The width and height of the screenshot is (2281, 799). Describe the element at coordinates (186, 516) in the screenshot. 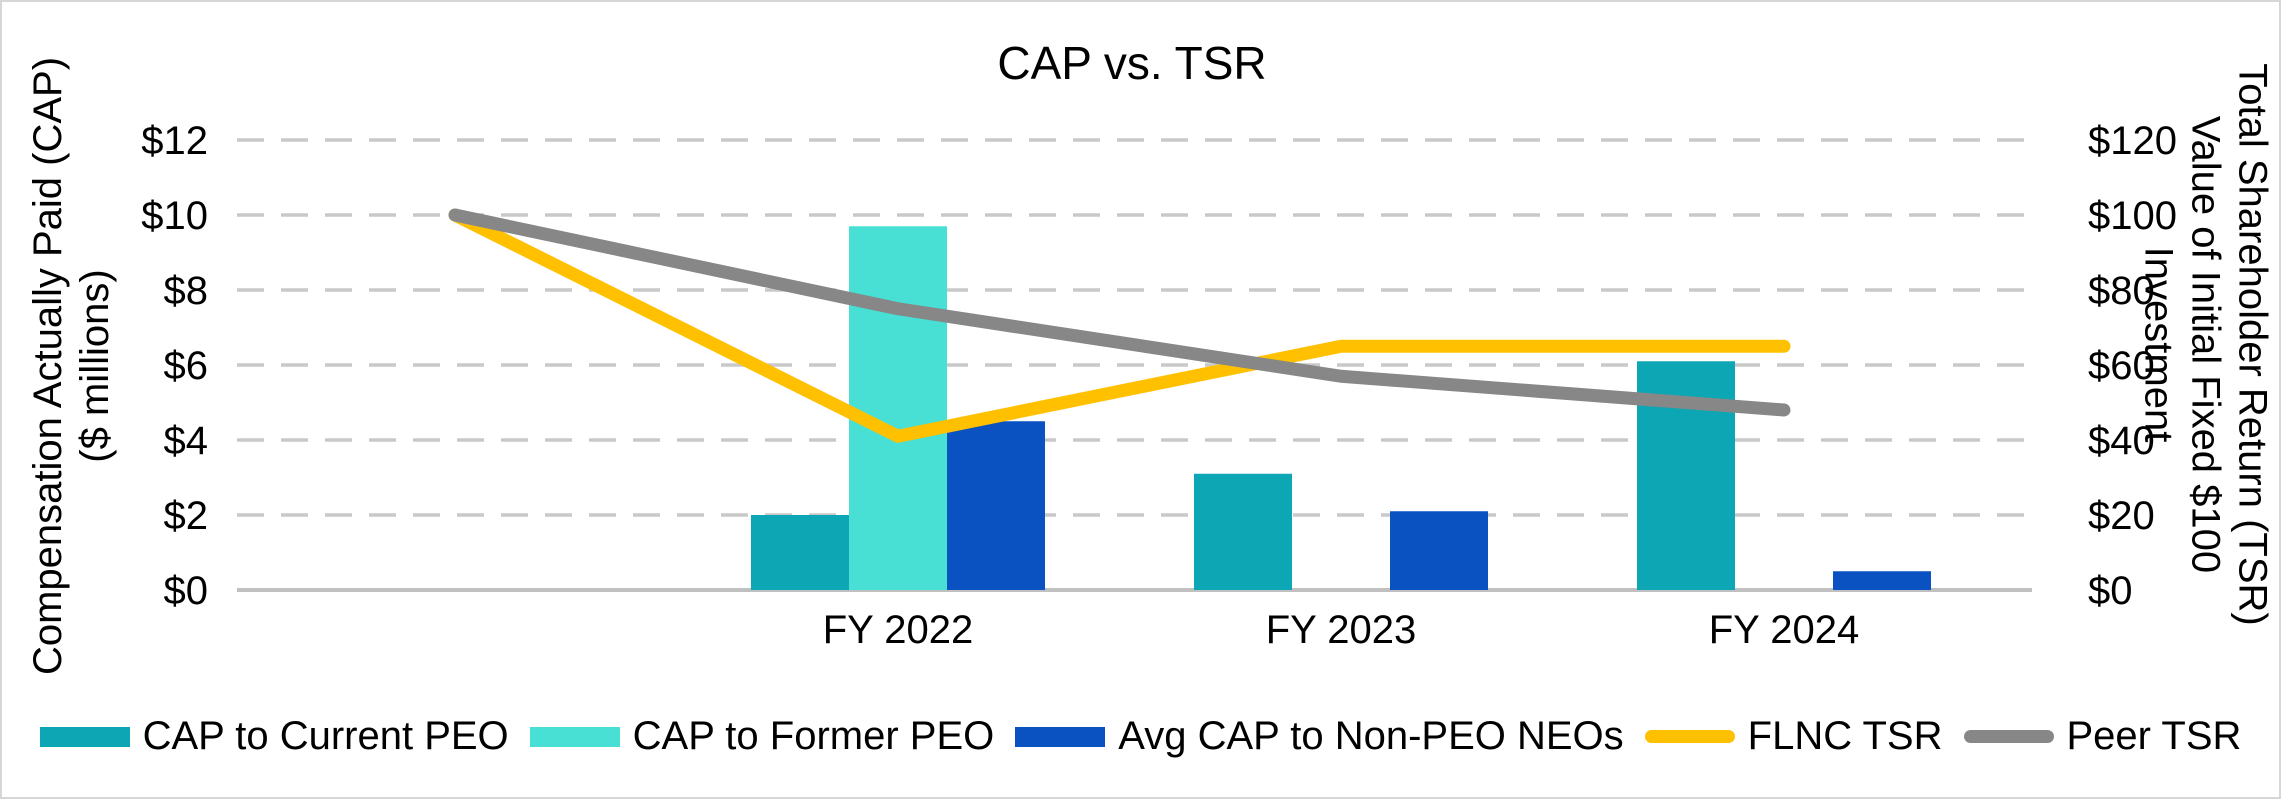

I see `left-axis-tick: $2` at that location.